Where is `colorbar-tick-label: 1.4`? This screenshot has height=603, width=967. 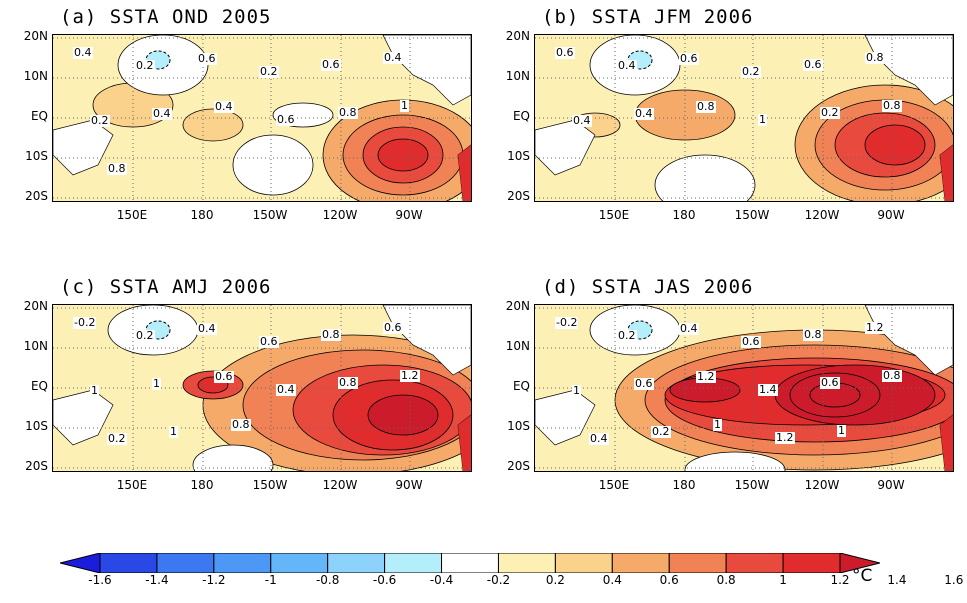 colorbar-tick-label: 1.4 is located at coordinates (897, 580).